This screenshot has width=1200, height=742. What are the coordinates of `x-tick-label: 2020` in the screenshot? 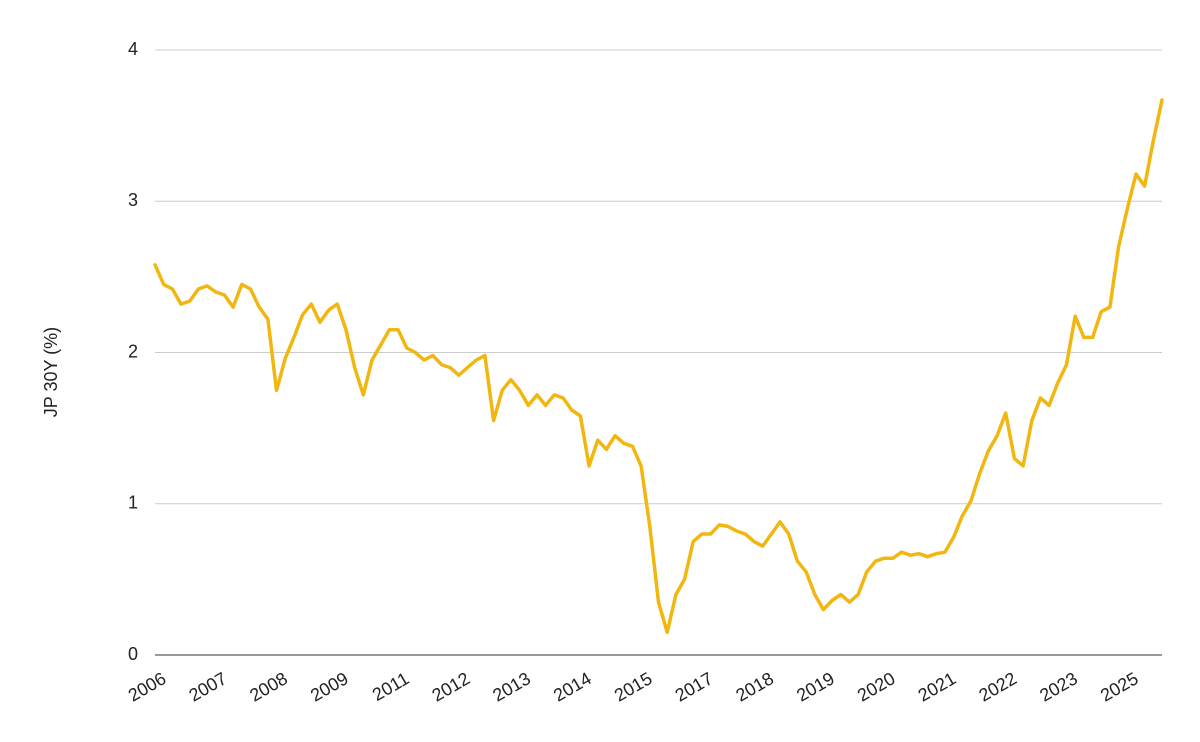 It's located at (876, 686).